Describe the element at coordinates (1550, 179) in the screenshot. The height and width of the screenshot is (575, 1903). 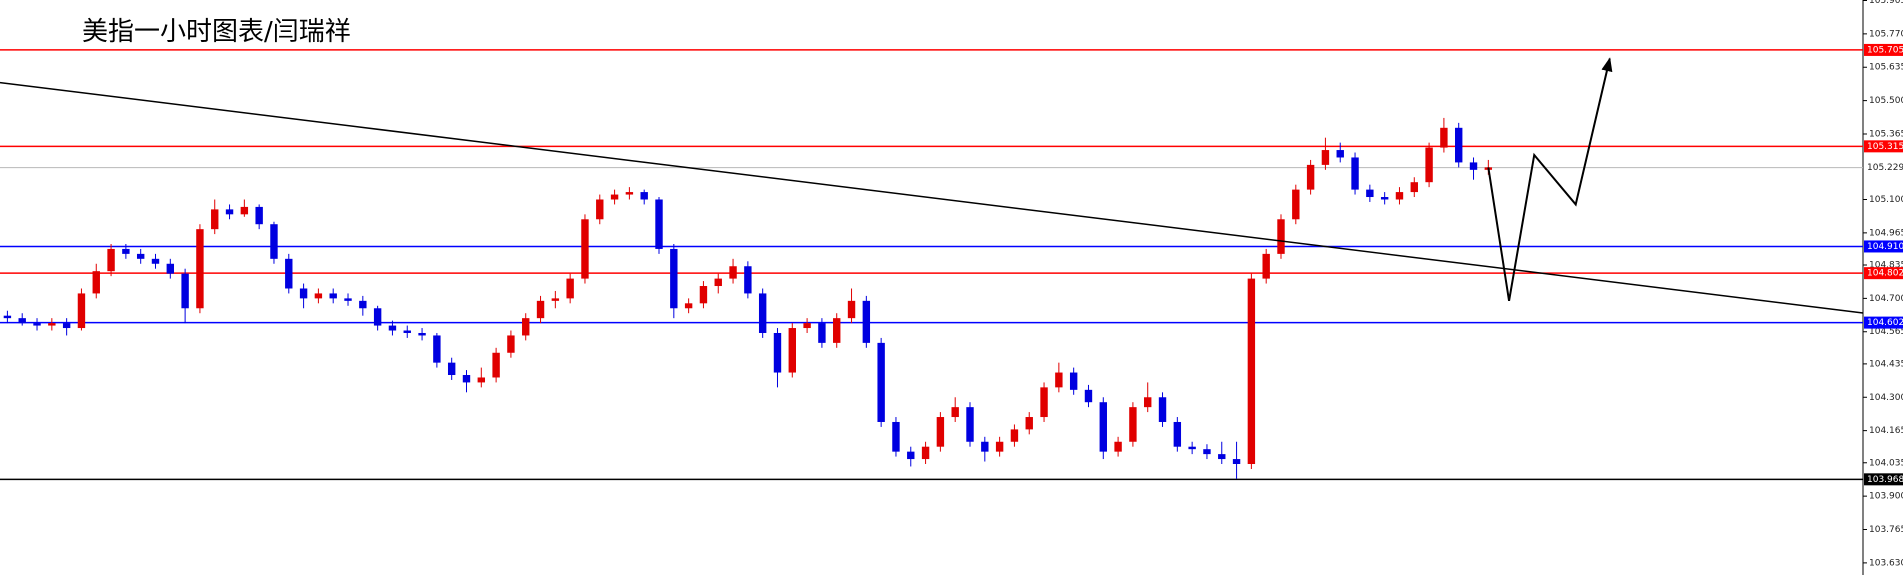
I see `forecast-path` at that location.